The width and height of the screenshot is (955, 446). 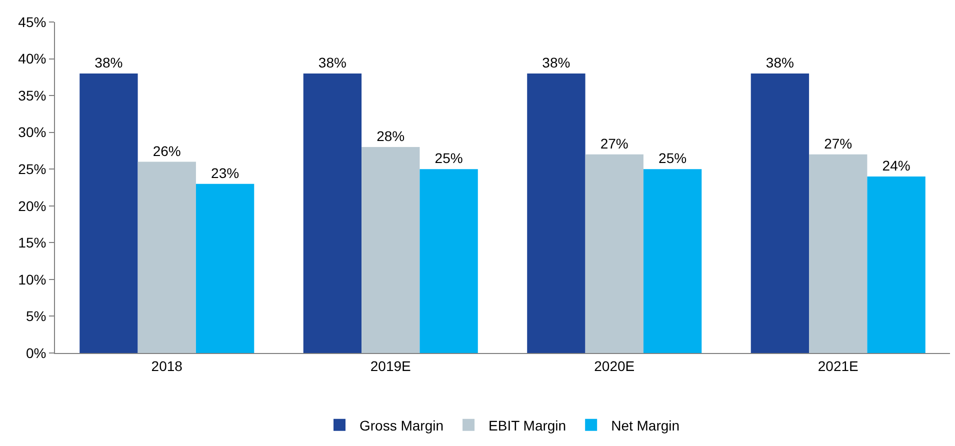 I want to click on y-tick-label: 35%, so click(x=32, y=95).